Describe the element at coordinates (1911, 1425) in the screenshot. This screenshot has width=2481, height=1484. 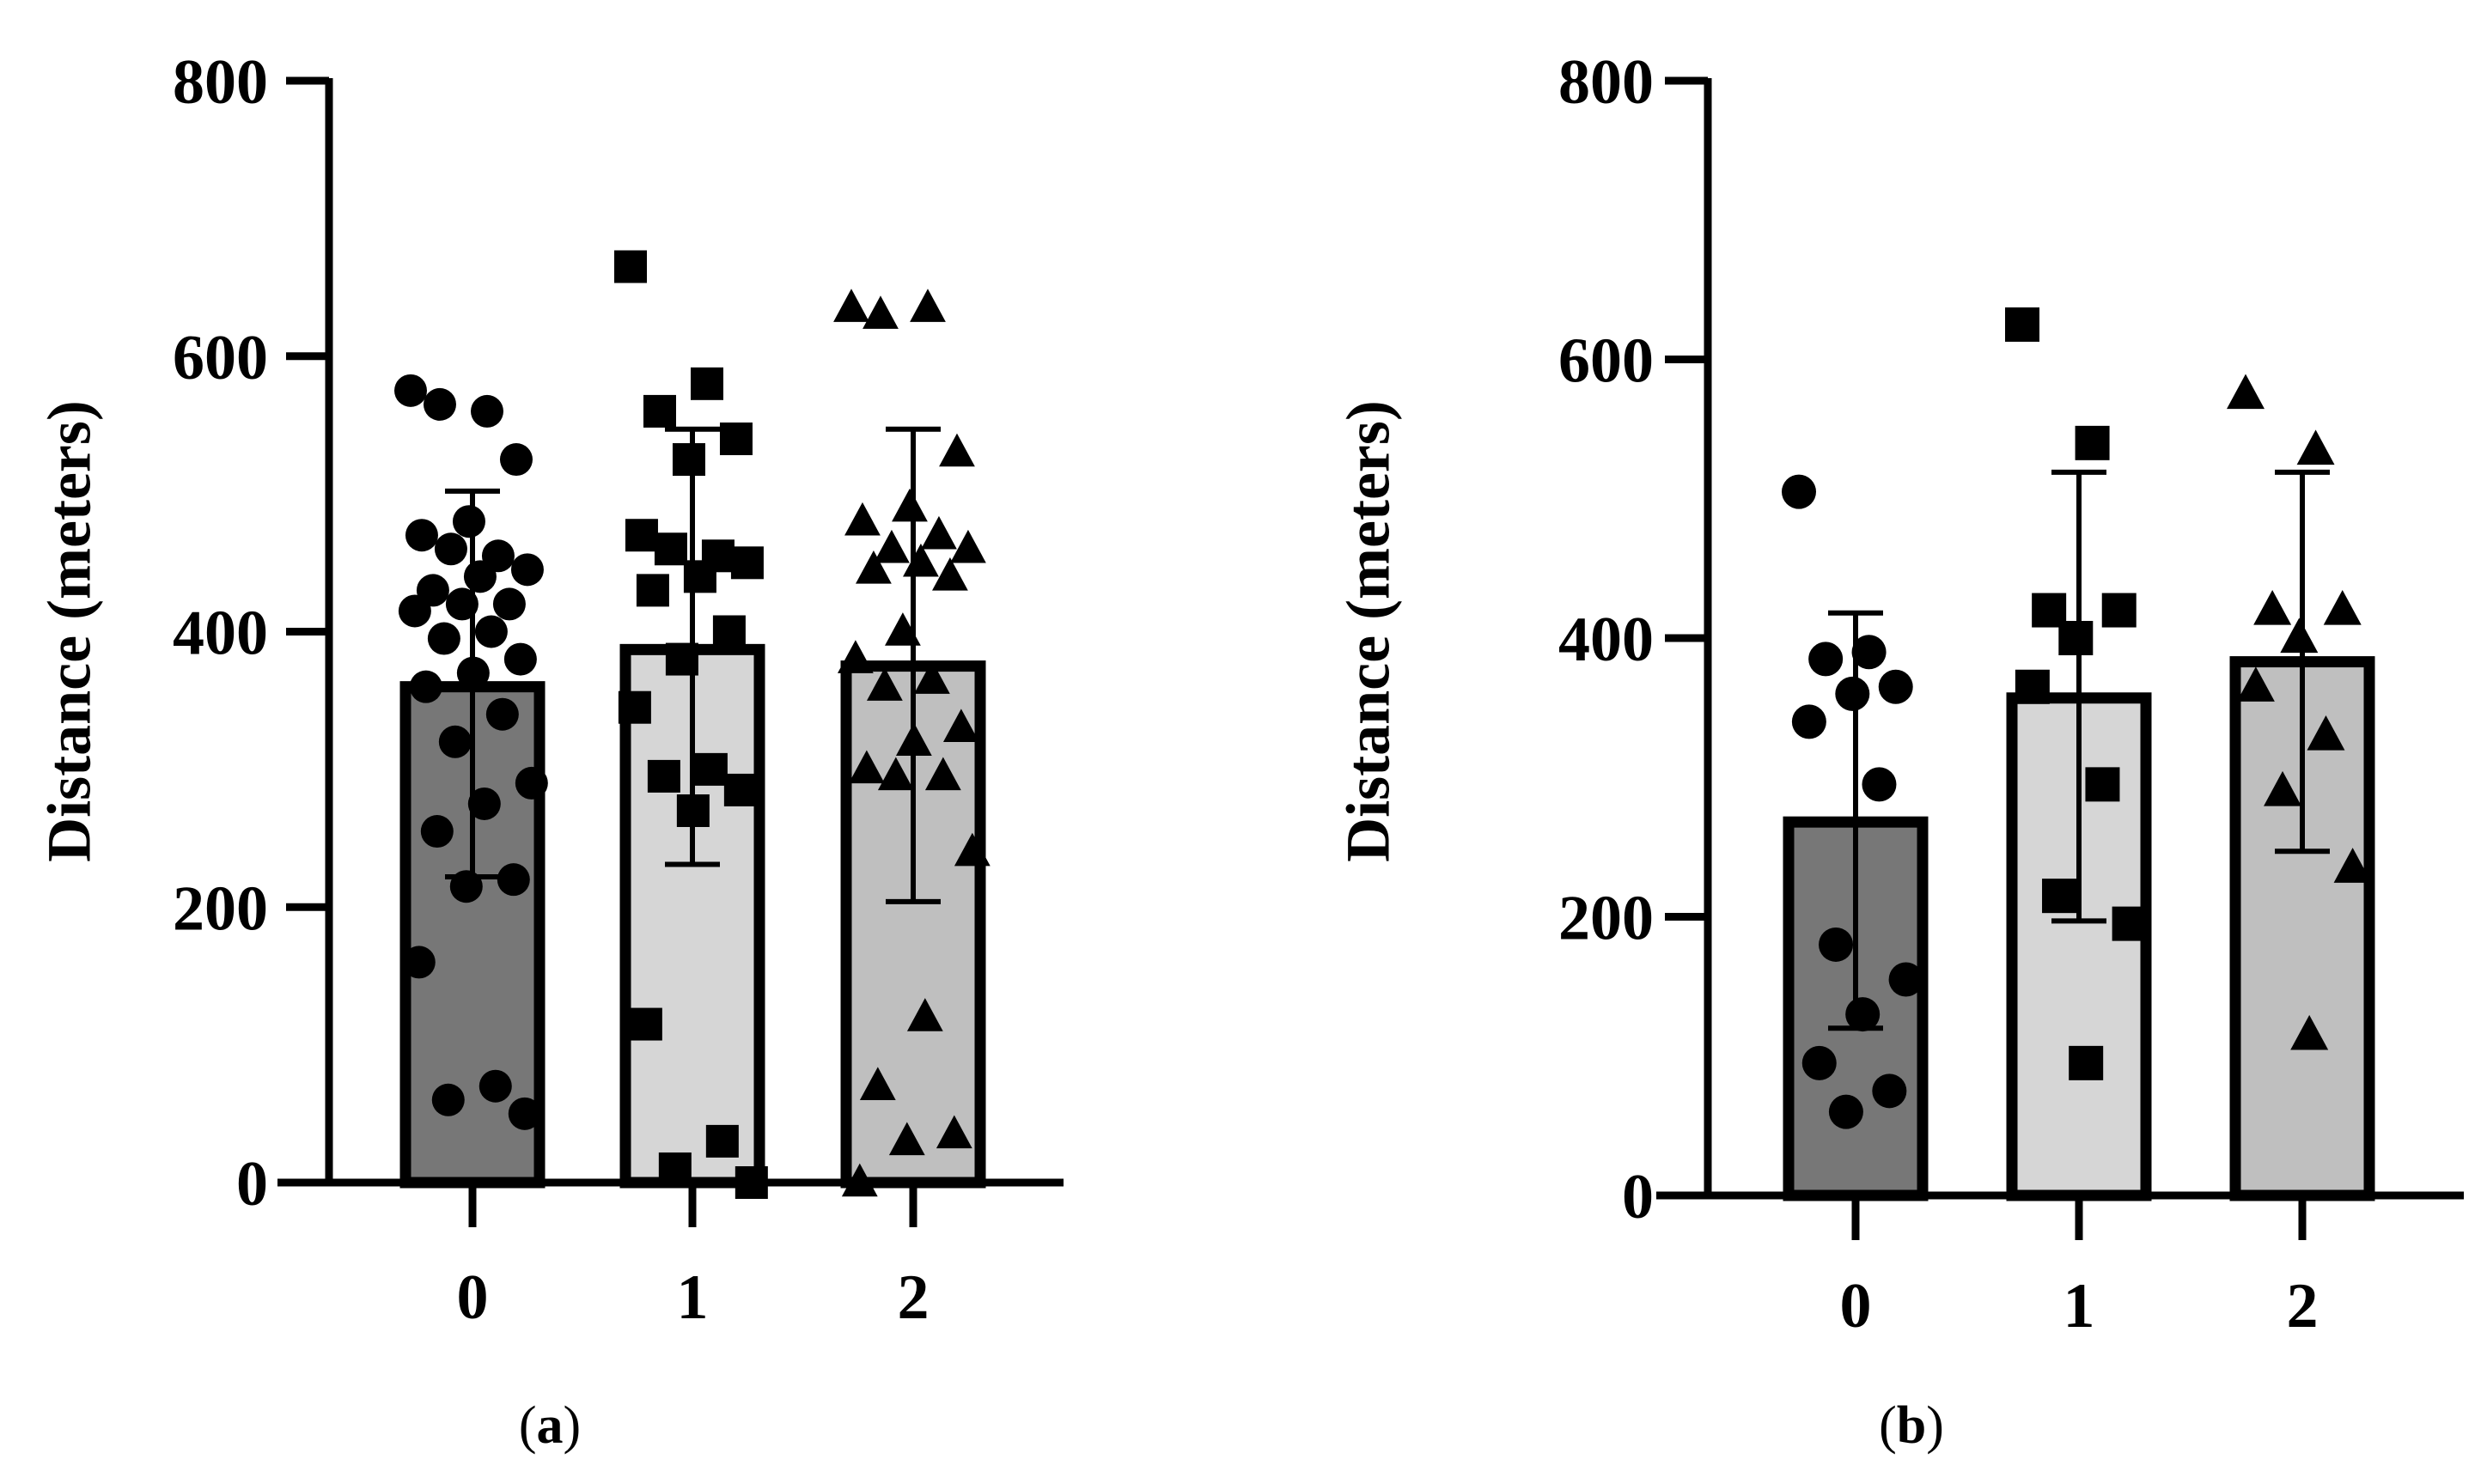
I see `panel-label: (b)` at that location.